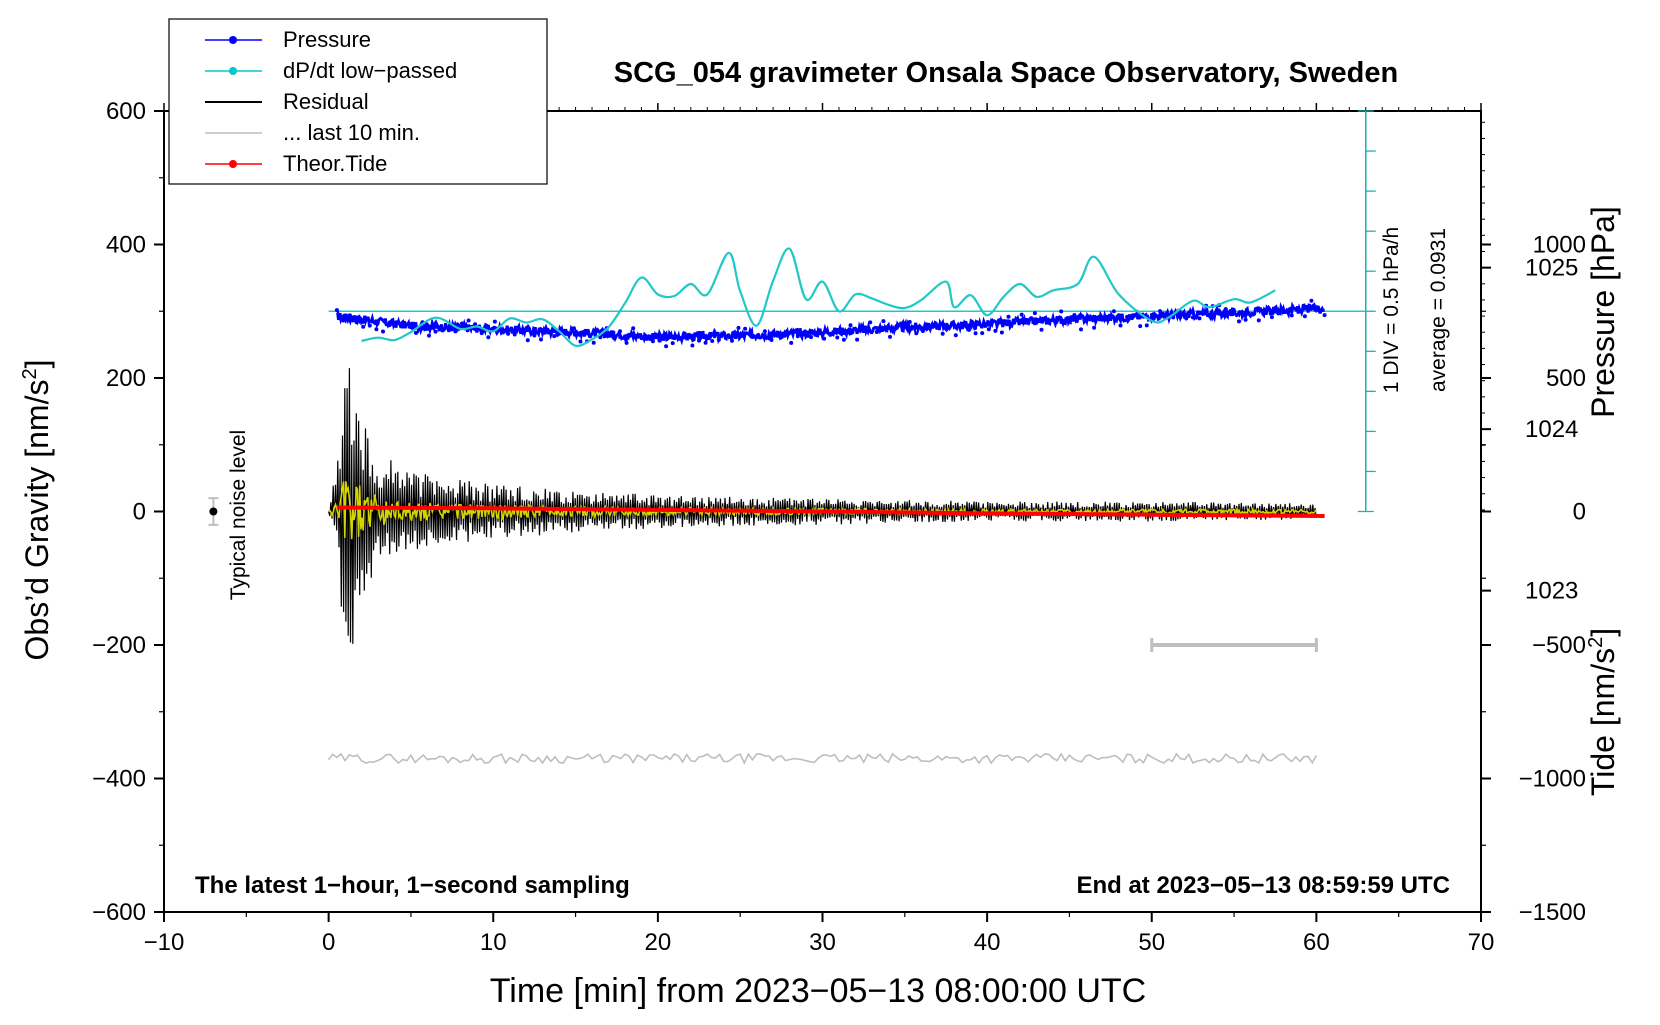  What do you see at coordinates (233, 40) in the screenshot?
I see `legend-marker` at bounding box center [233, 40].